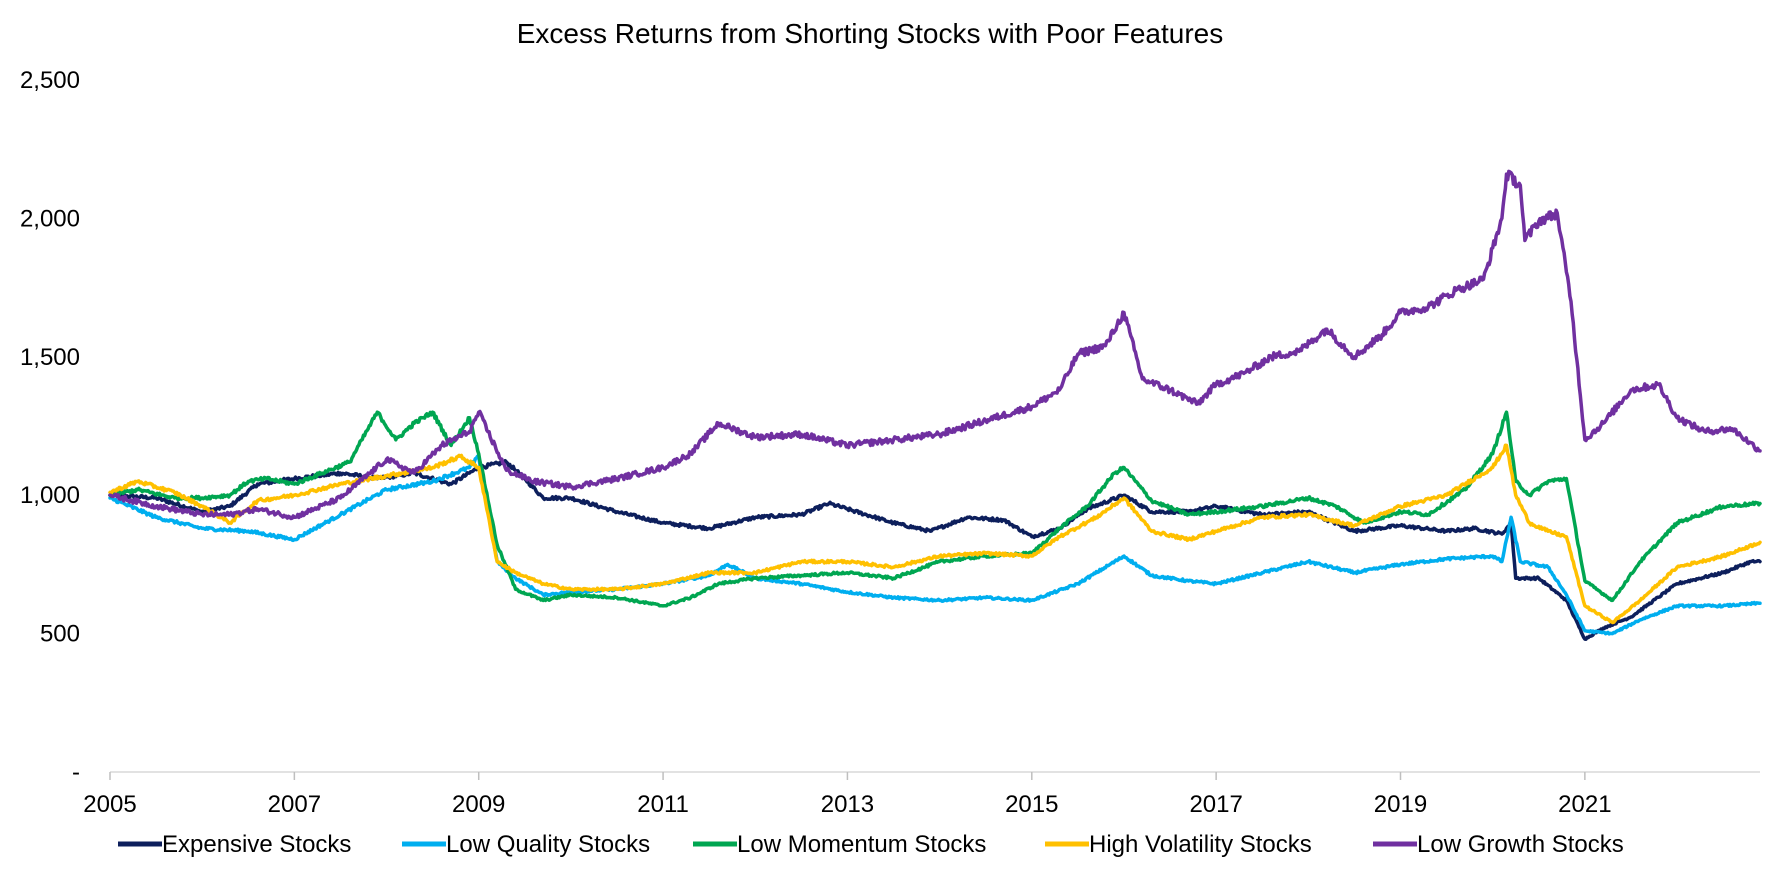 The image size is (1772, 885). What do you see at coordinates (109, 804) in the screenshot?
I see `x-tick-label: 2005` at bounding box center [109, 804].